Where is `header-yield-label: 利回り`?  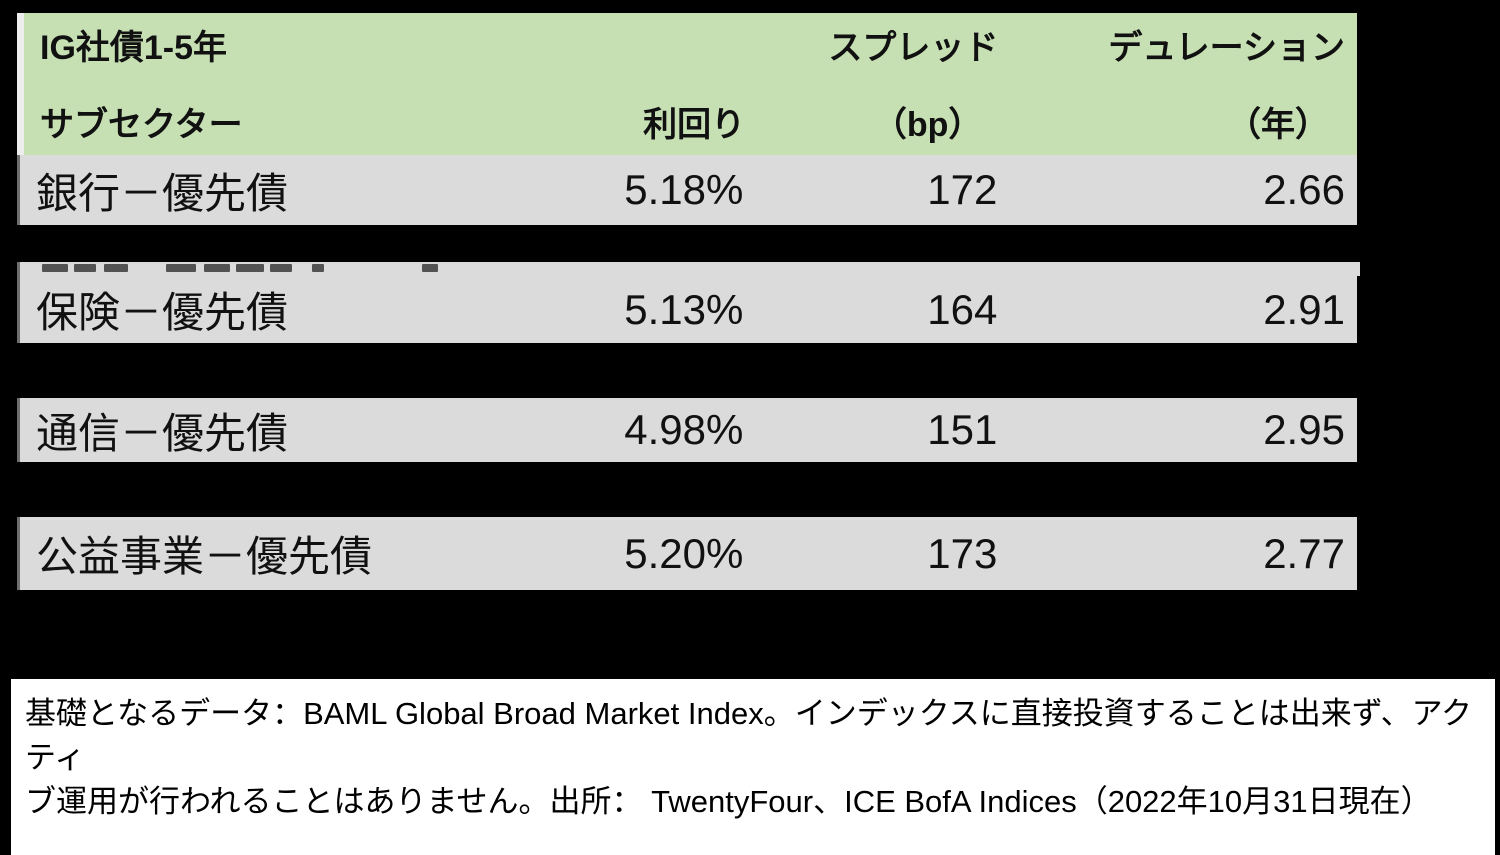
header-yield-label: 利回り is located at coordinates (694, 124).